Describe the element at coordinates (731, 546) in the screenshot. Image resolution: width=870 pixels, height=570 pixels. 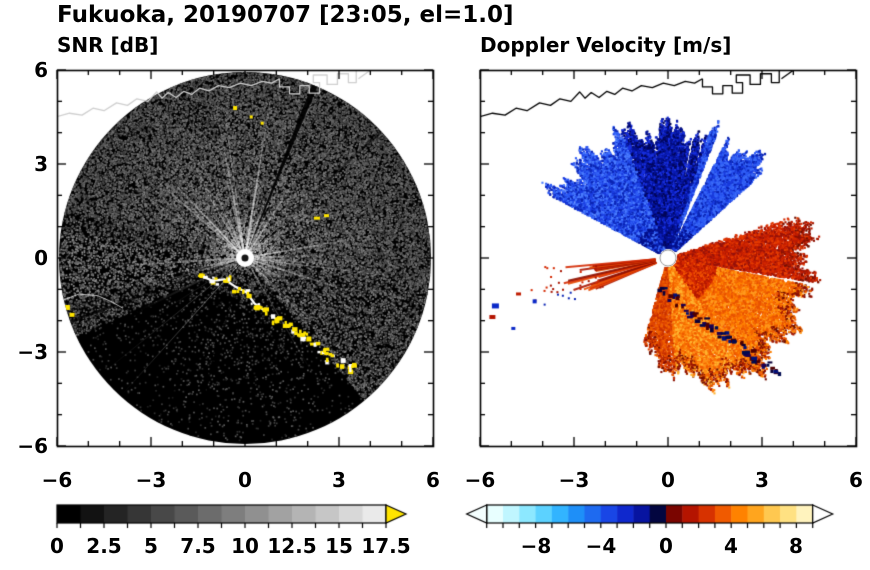
I see `velocity-colorbar-label: 4` at that location.